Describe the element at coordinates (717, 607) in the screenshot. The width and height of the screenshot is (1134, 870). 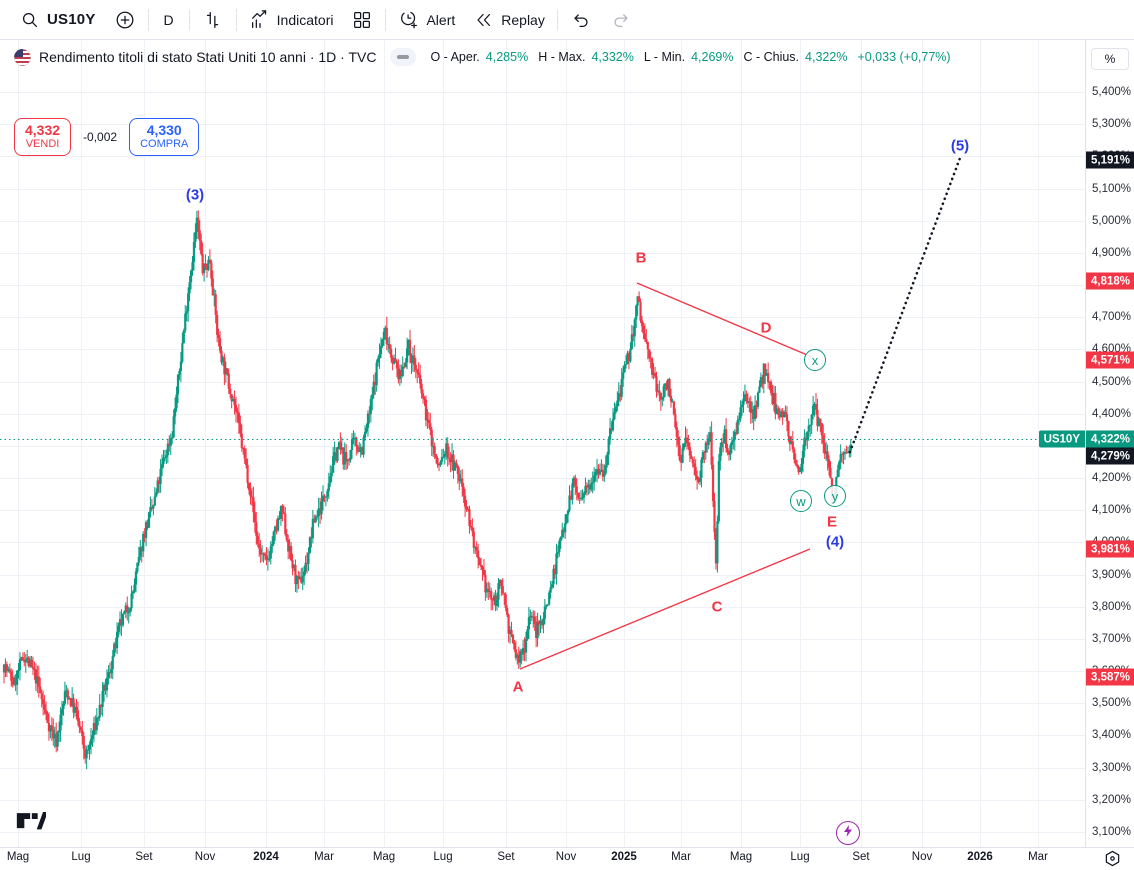
I see `wave-label-C: C` at that location.